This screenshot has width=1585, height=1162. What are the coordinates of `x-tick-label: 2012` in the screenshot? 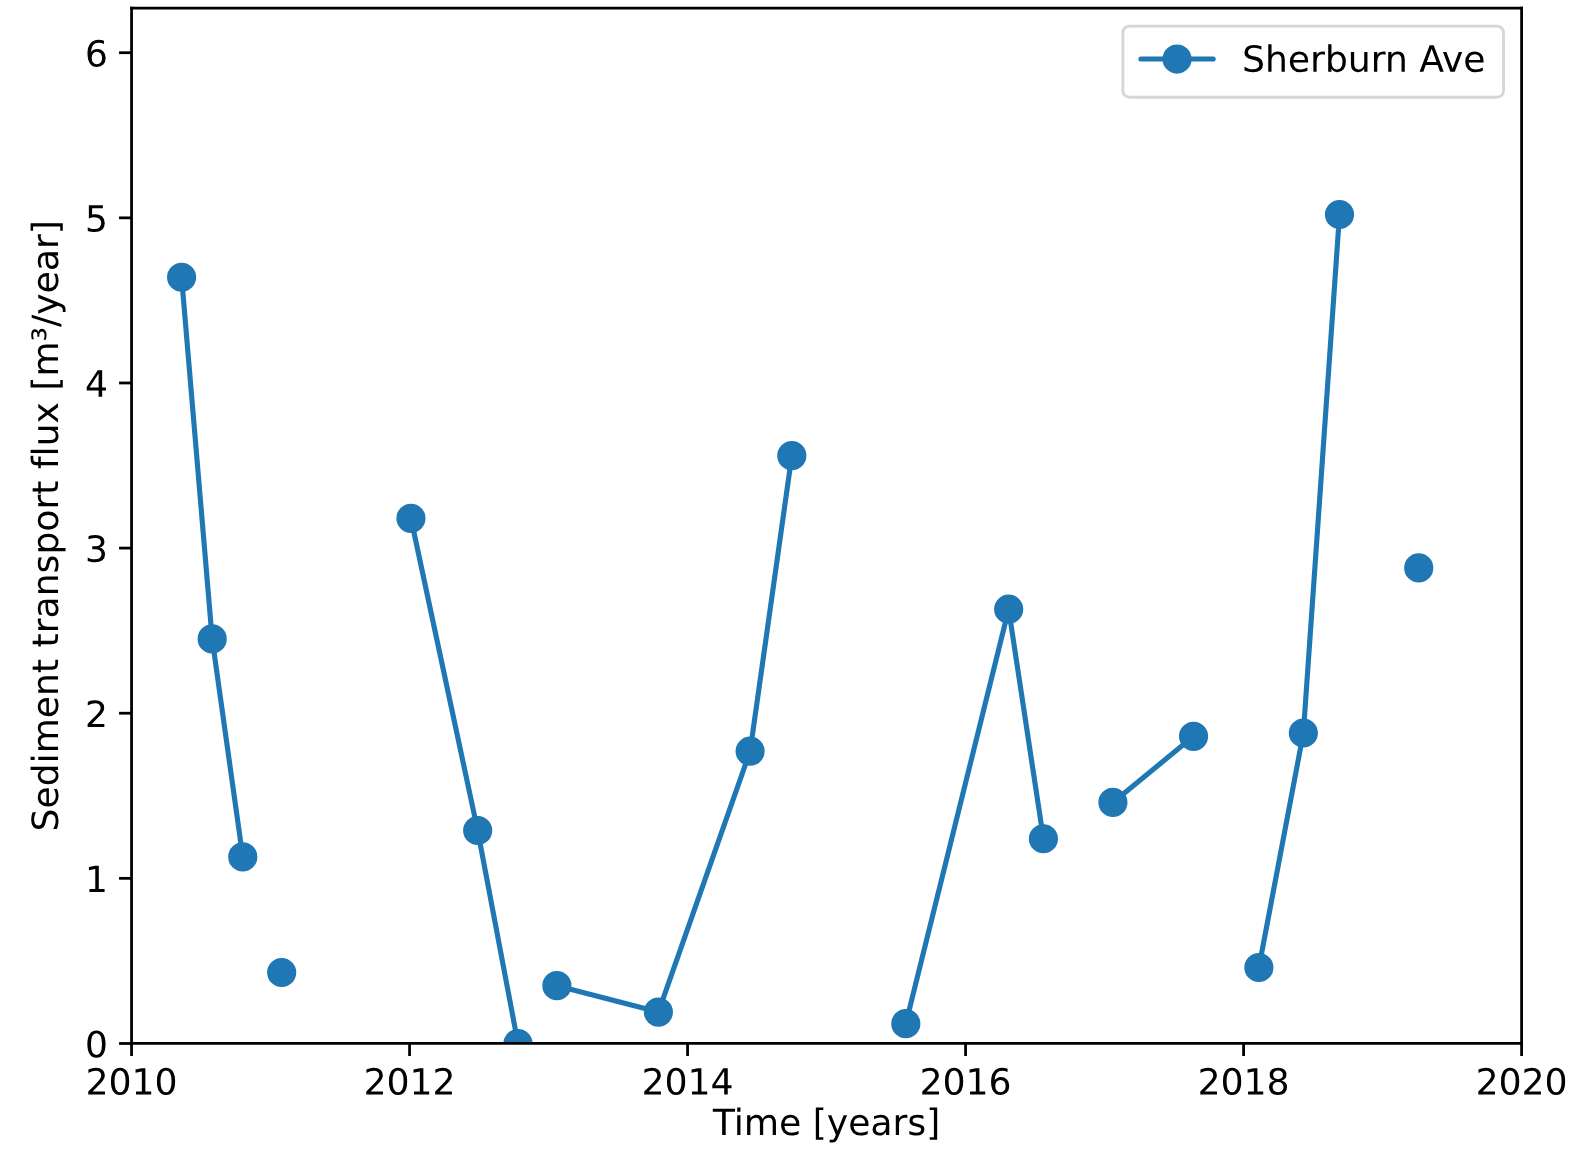 It's located at (409, 1081).